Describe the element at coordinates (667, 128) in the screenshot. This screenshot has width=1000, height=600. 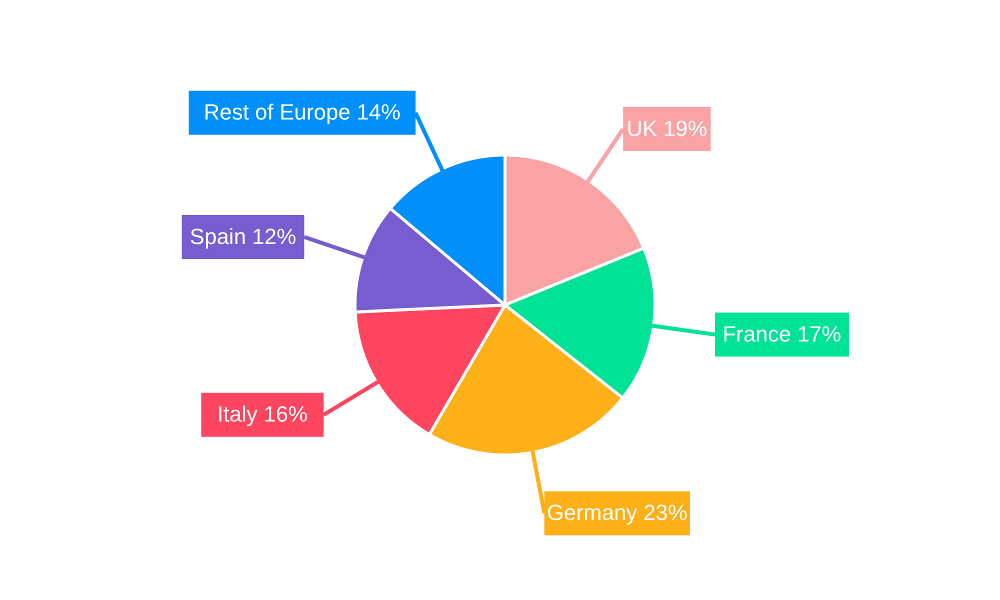
I see `slice-label: UK 19%` at that location.